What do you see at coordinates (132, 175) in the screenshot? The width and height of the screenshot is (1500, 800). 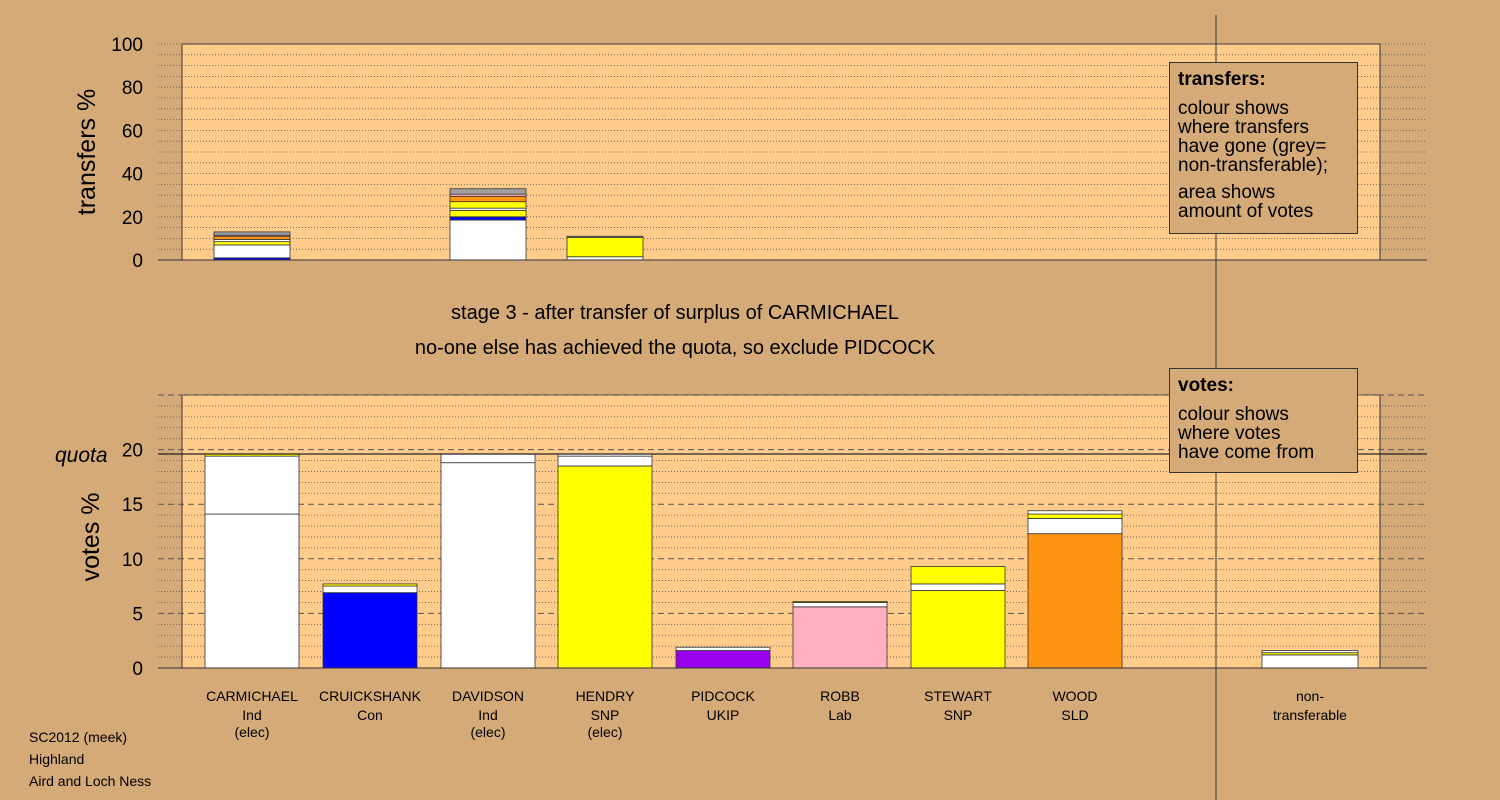 I see `transfers-tick-label: 40` at bounding box center [132, 175].